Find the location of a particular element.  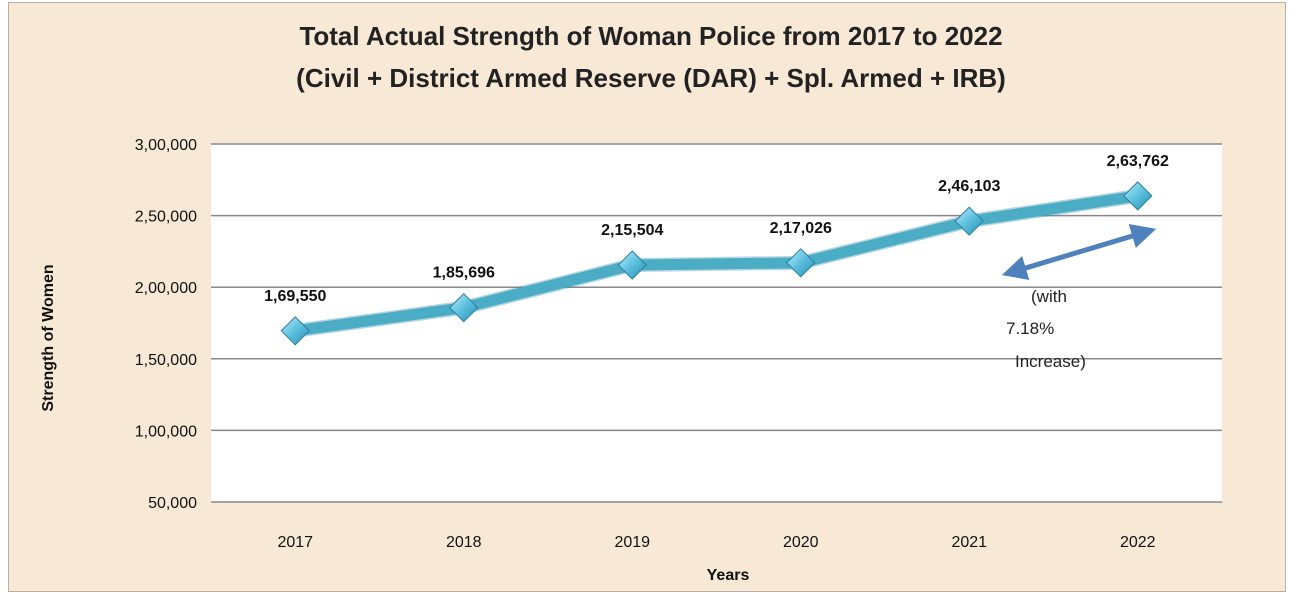

annotation-line-3: Increase) is located at coordinates (1050, 361).